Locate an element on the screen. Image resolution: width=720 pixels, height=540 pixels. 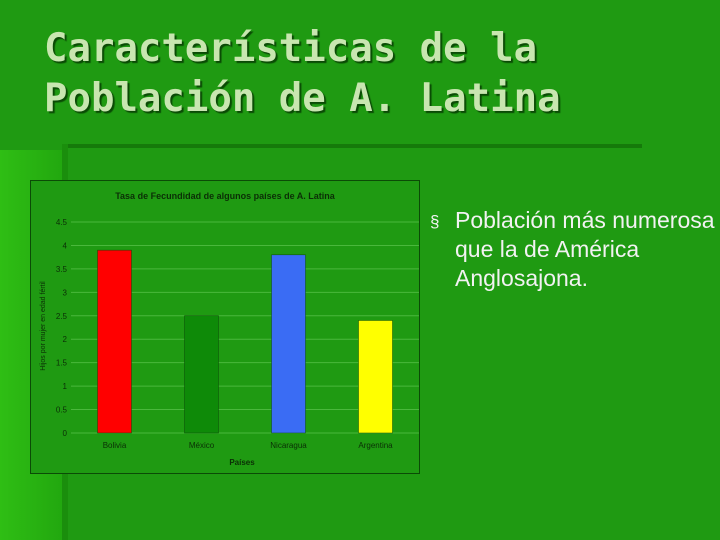
y-tick-label: 4.5 is located at coordinates (62, 222).